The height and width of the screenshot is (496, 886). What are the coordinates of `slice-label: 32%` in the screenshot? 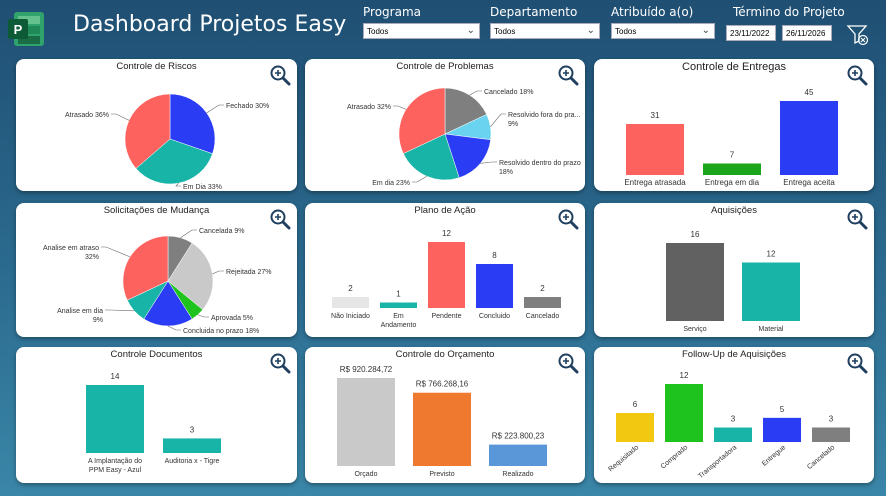 It's located at (92, 257).